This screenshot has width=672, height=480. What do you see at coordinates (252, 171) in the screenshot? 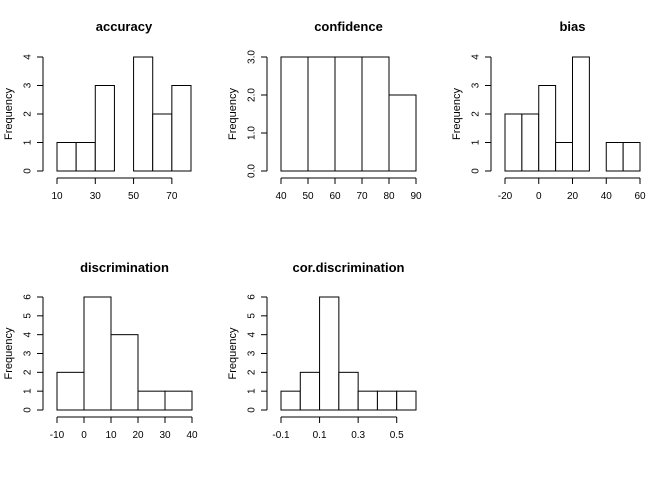
I see `y-tick-label: 0.0` at bounding box center [252, 171].